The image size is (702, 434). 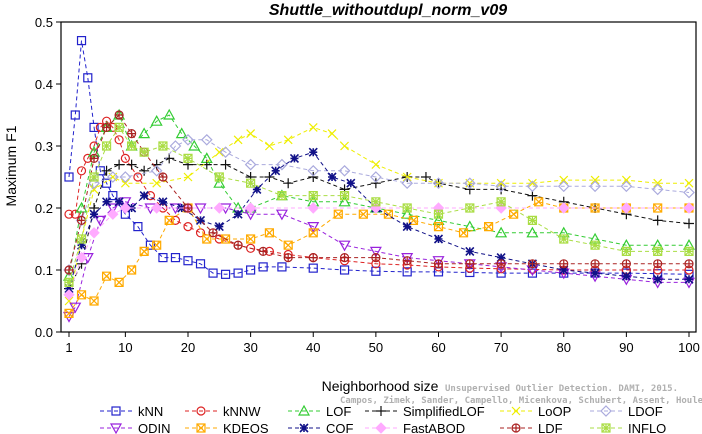 What do you see at coordinates (11, 165) in the screenshot?
I see `y-axis-label: Maximum F1` at bounding box center [11, 165].